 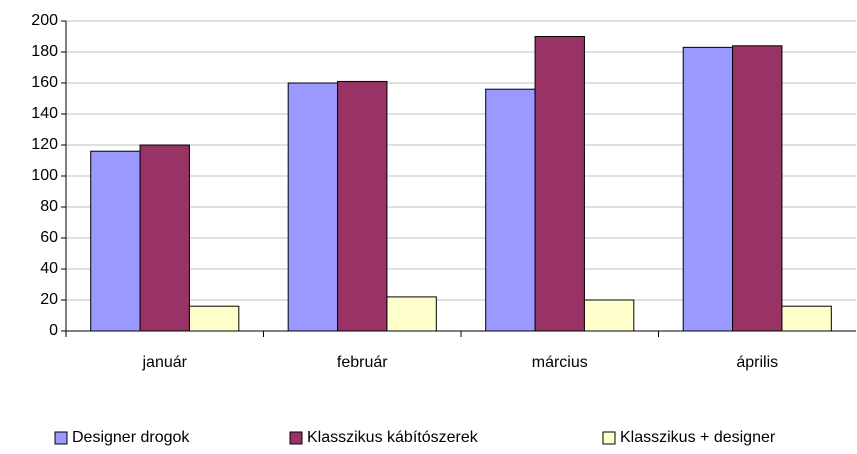 I want to click on y-tick-label: 100, so click(x=44, y=175).